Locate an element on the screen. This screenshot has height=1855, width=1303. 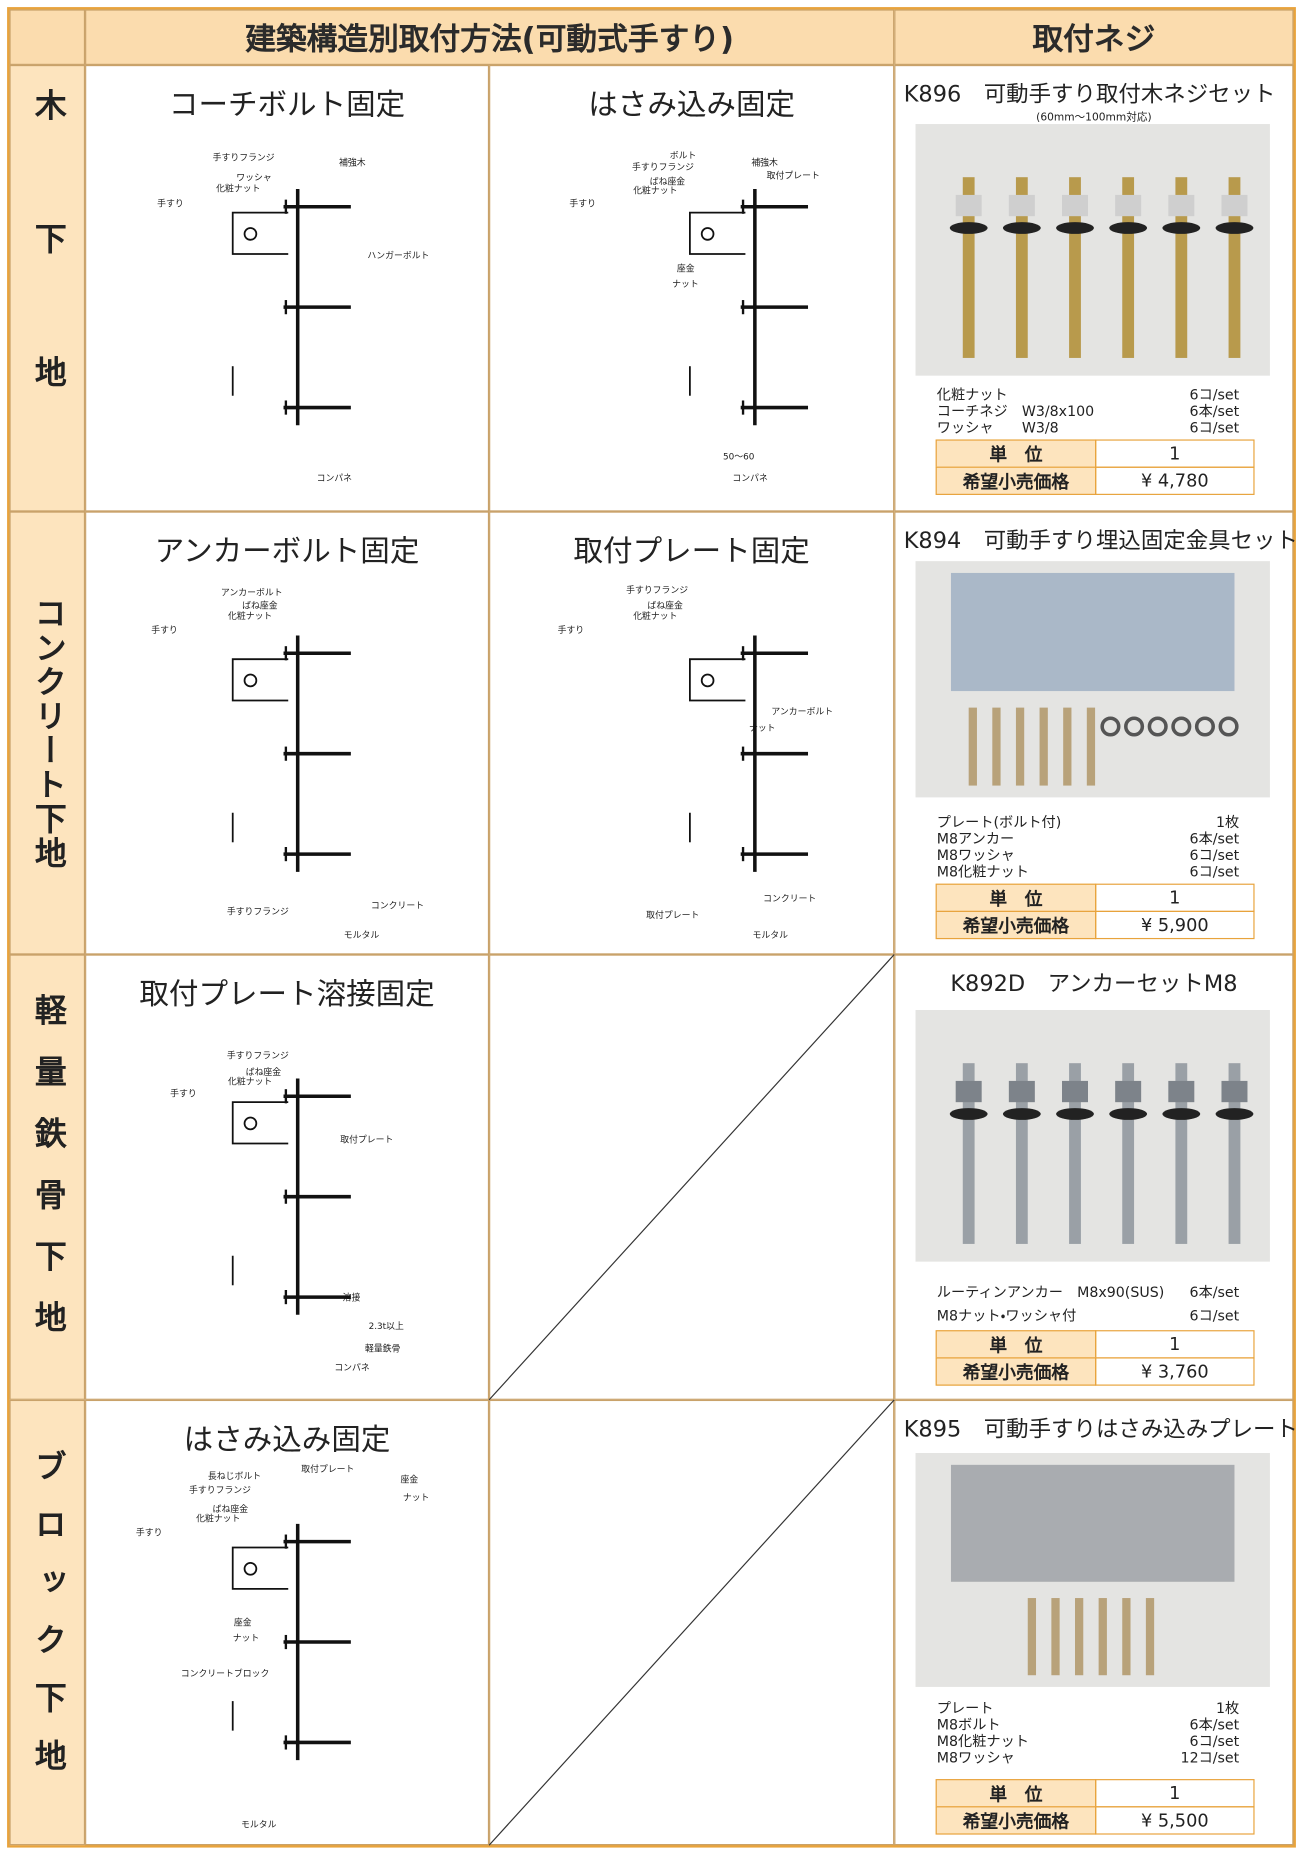
product-title: K895 可動手すりはさみ込みプレート is located at coordinates (1100, 1429).